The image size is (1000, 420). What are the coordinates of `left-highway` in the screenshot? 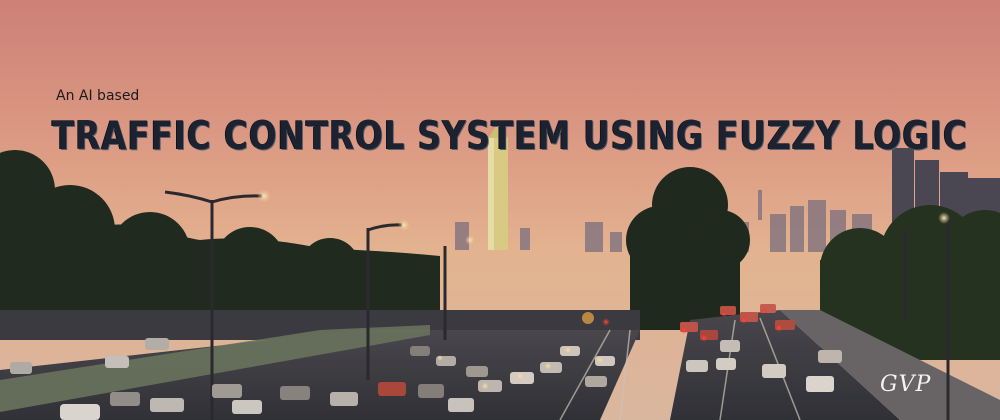 It's located at (320, 375).